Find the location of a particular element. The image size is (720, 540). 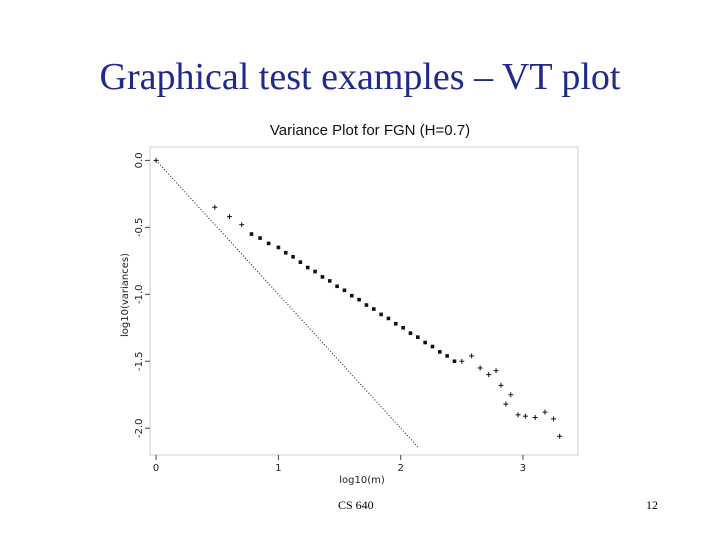

y-tick-label: -2.0 is located at coordinates (139, 428).